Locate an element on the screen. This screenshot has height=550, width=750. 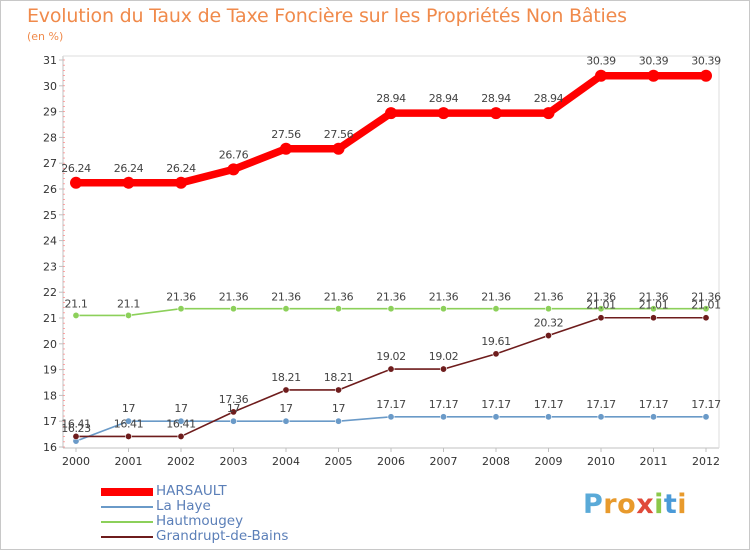
proxiti-logo: Proxiti is located at coordinates (635, 504).